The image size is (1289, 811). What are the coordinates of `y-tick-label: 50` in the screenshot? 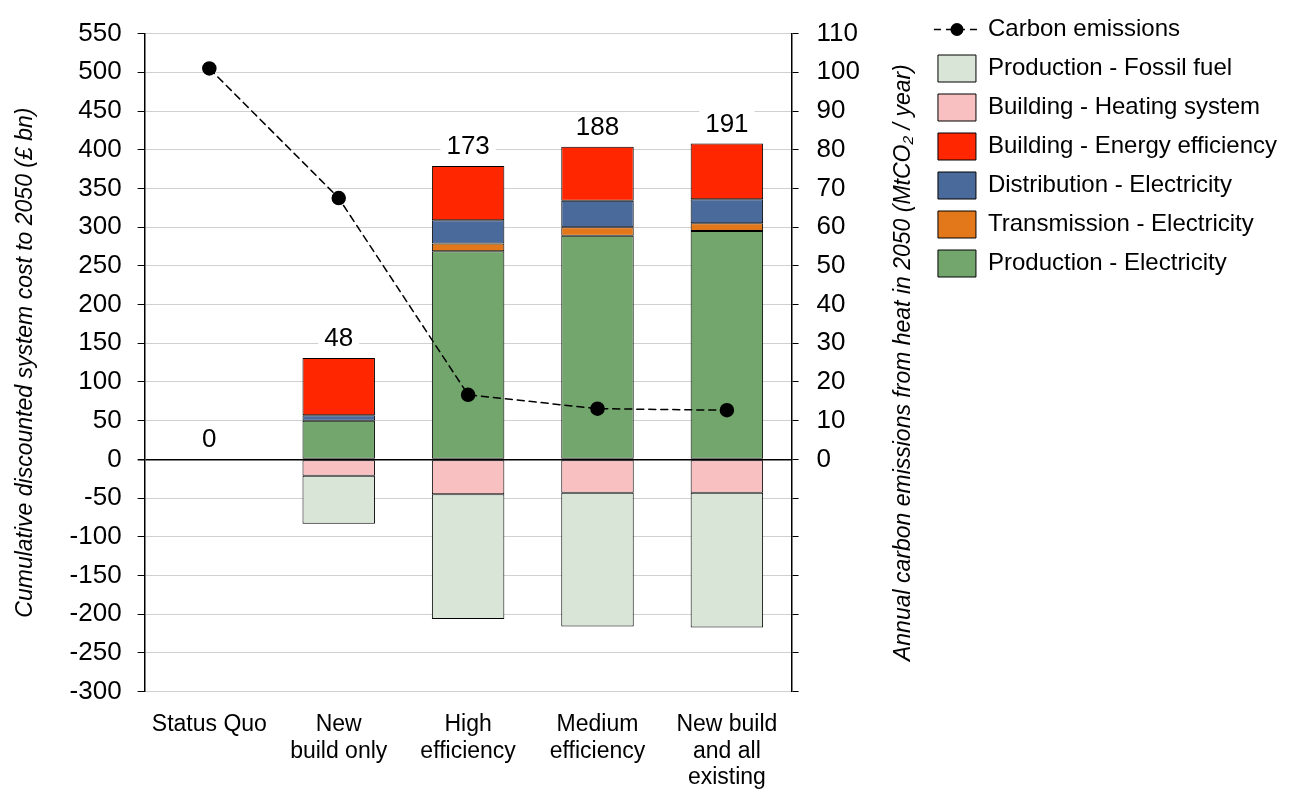 It's located at (107, 418).